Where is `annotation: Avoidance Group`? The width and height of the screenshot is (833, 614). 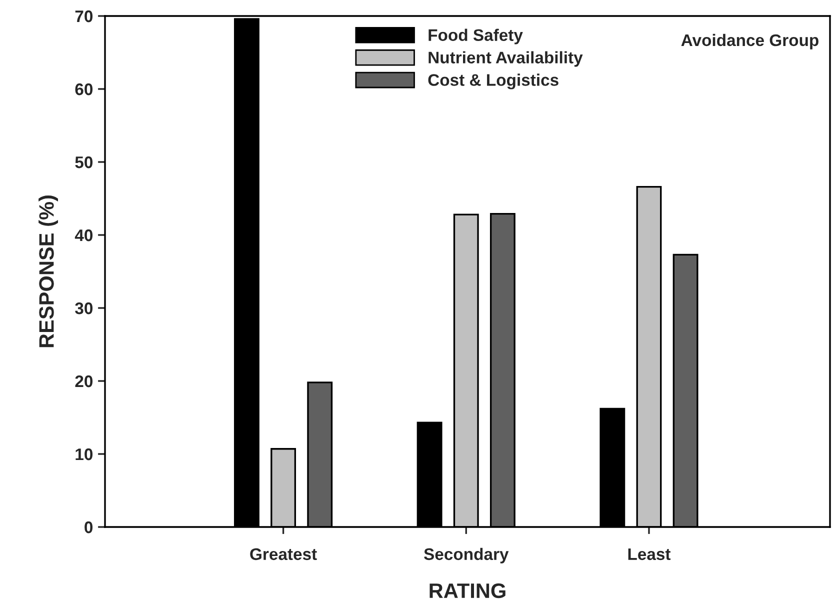 annotation: Avoidance Group is located at coordinates (749, 42).